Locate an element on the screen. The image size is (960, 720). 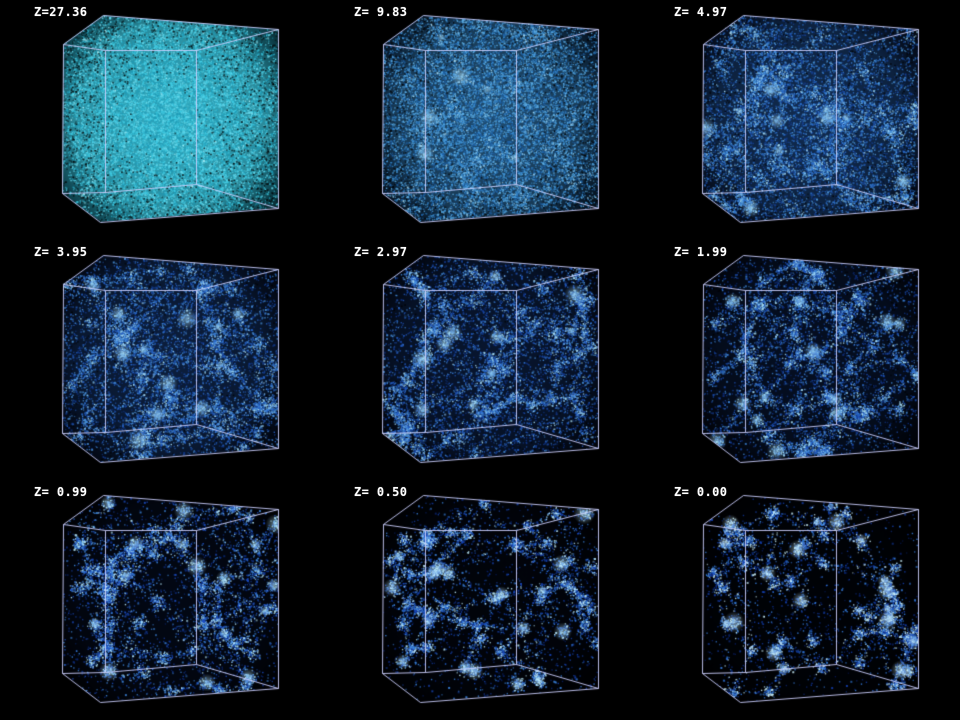
simulation-panel-z9.83: Z= 9.83 is located at coordinates (480, 120).